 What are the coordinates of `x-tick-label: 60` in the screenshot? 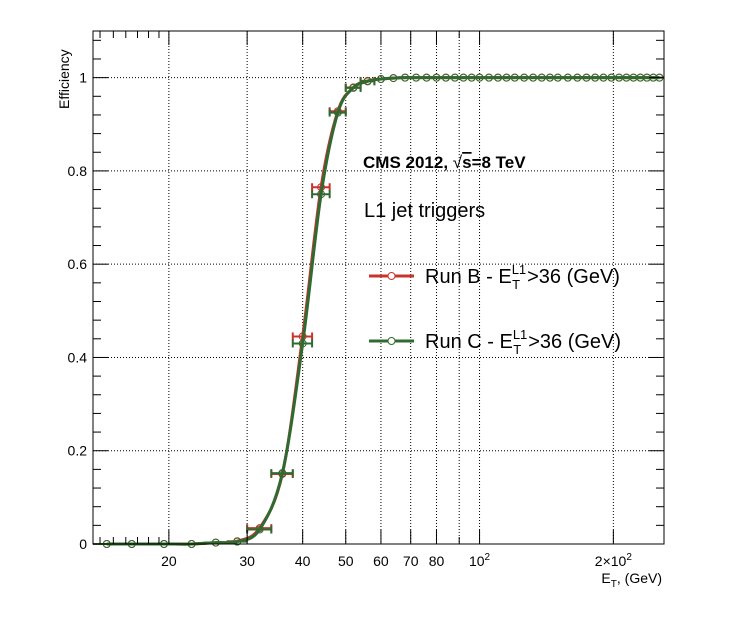 It's located at (381, 561).